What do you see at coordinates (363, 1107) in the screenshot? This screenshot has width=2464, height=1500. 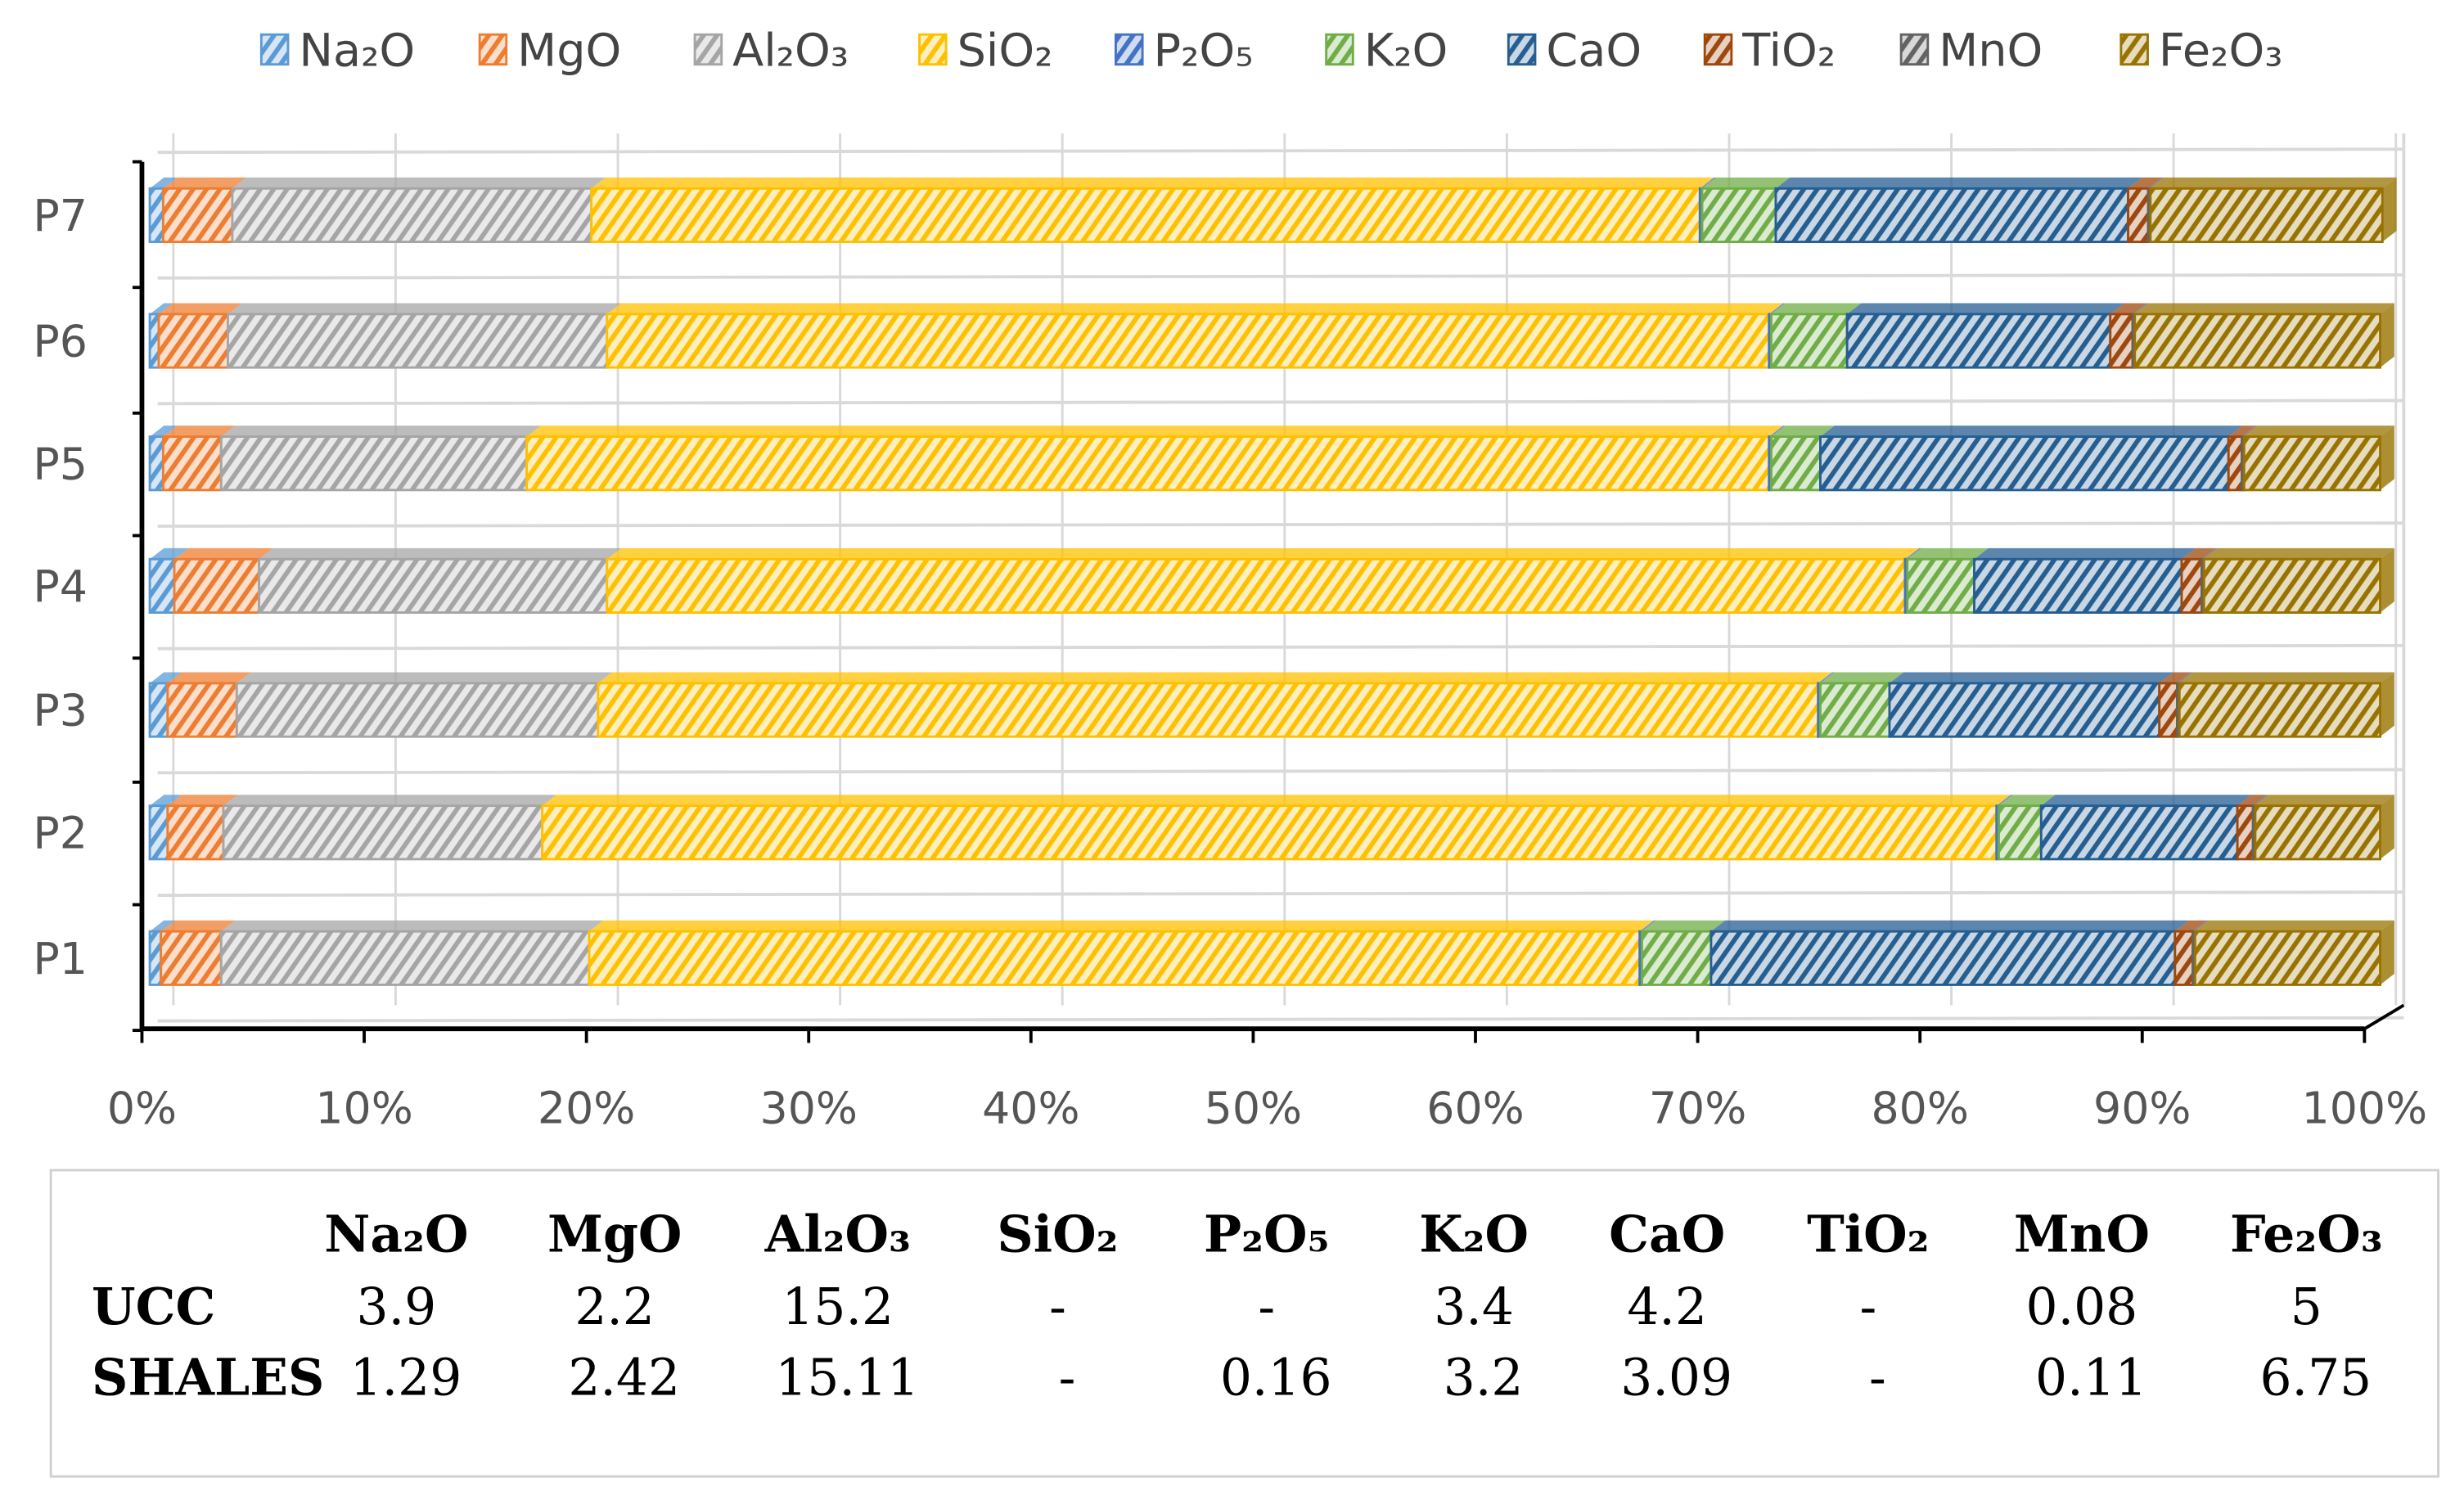 I see `x-tick-label: 10%` at bounding box center [363, 1107].